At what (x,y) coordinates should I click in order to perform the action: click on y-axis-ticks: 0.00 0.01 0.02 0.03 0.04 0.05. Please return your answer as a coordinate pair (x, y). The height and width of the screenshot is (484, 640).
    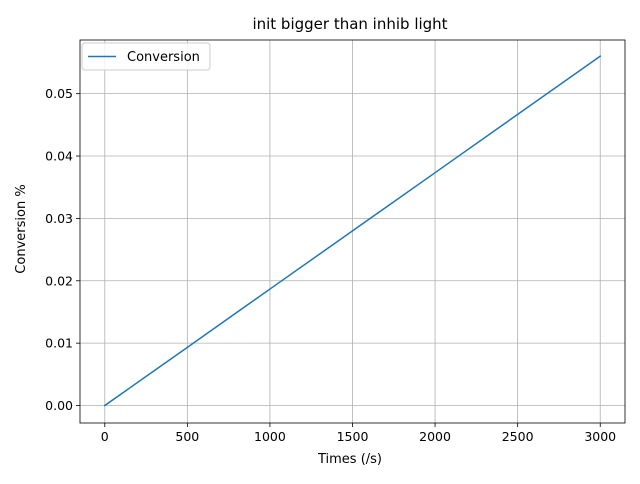
    Looking at the image, I should click on (62, 249).